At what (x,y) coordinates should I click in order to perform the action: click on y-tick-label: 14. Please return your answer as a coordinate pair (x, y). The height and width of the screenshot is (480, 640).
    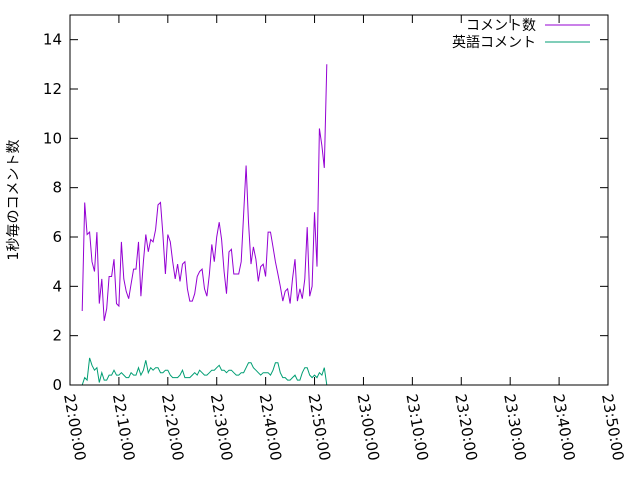
    Looking at the image, I should click on (52, 40).